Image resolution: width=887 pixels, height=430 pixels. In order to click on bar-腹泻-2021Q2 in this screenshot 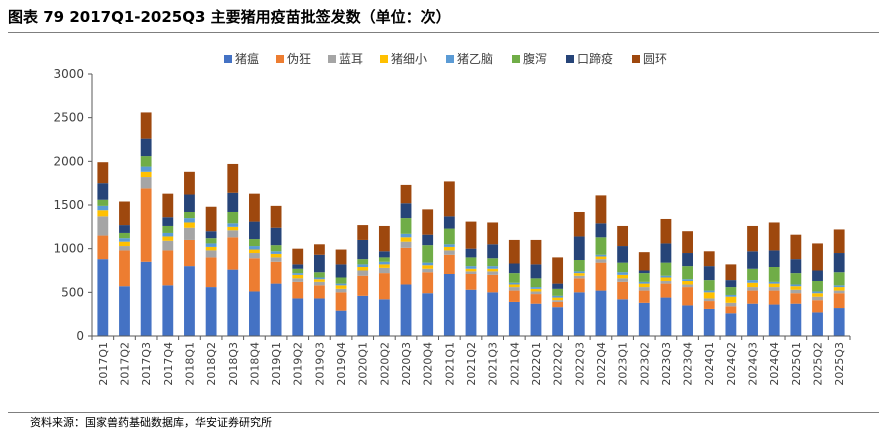, I will do `click(471, 262)`.